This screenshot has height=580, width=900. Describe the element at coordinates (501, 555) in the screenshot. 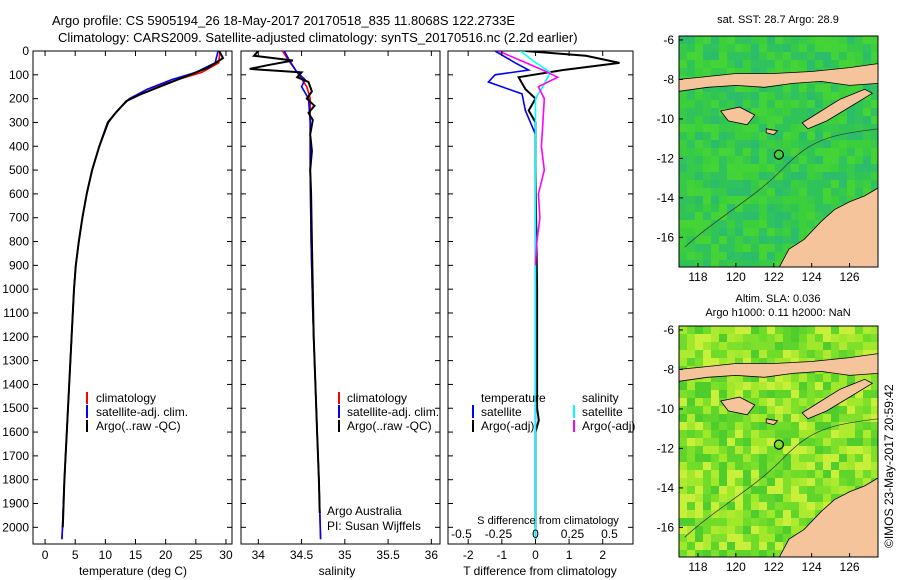

I see `difference-xtick-label: -1` at that location.